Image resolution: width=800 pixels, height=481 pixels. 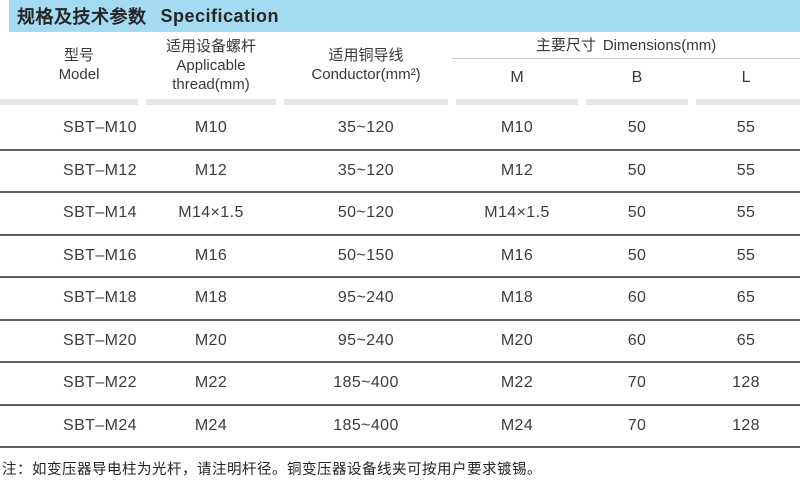 What do you see at coordinates (71, 341) in the screenshot?
I see `cell-model: SBT–M20` at bounding box center [71, 341].